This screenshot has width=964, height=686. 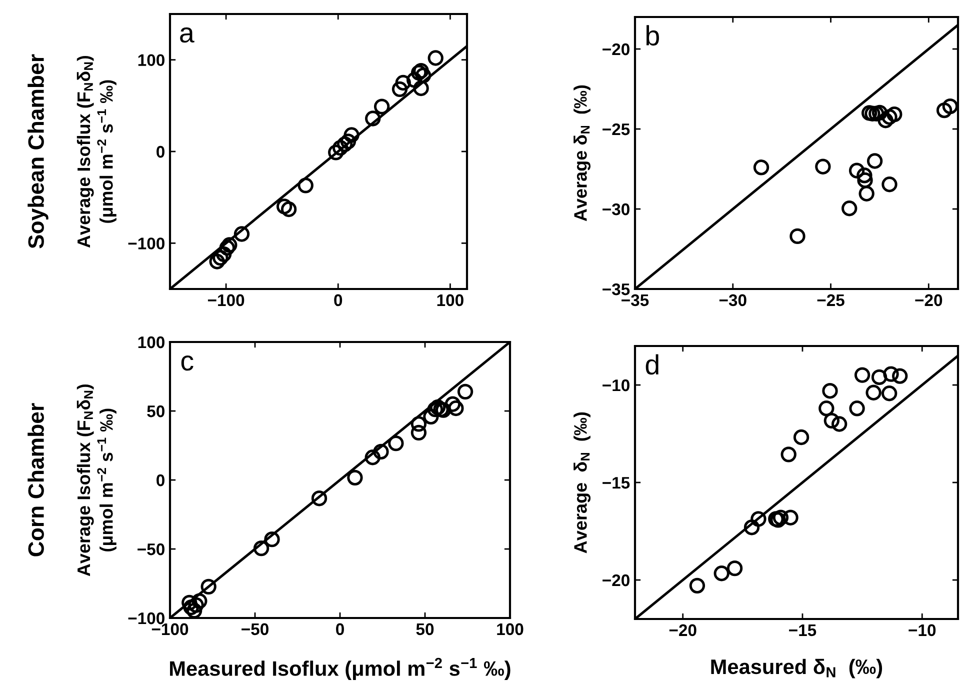 I want to click on text: Soybean Chamber, so click(x=38, y=151).